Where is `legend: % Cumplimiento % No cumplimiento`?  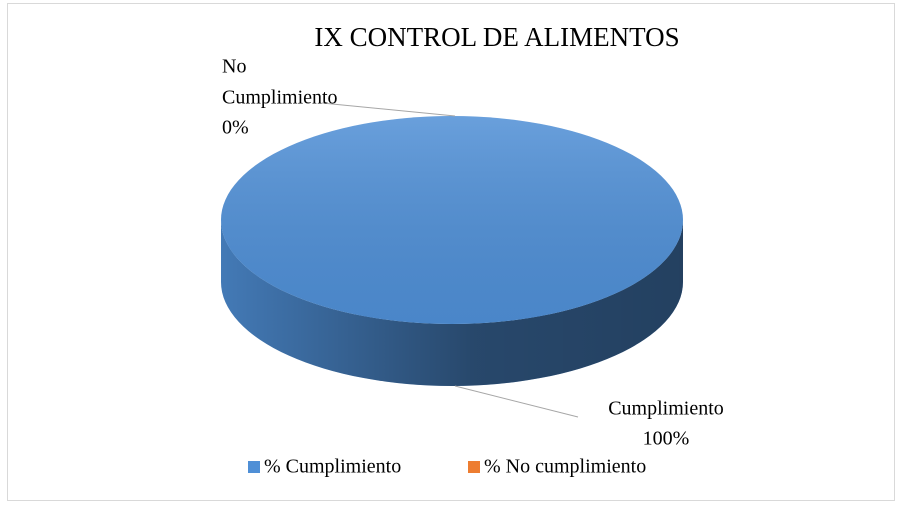 legend: % Cumplimiento % No cumplimiento is located at coordinates (447, 467).